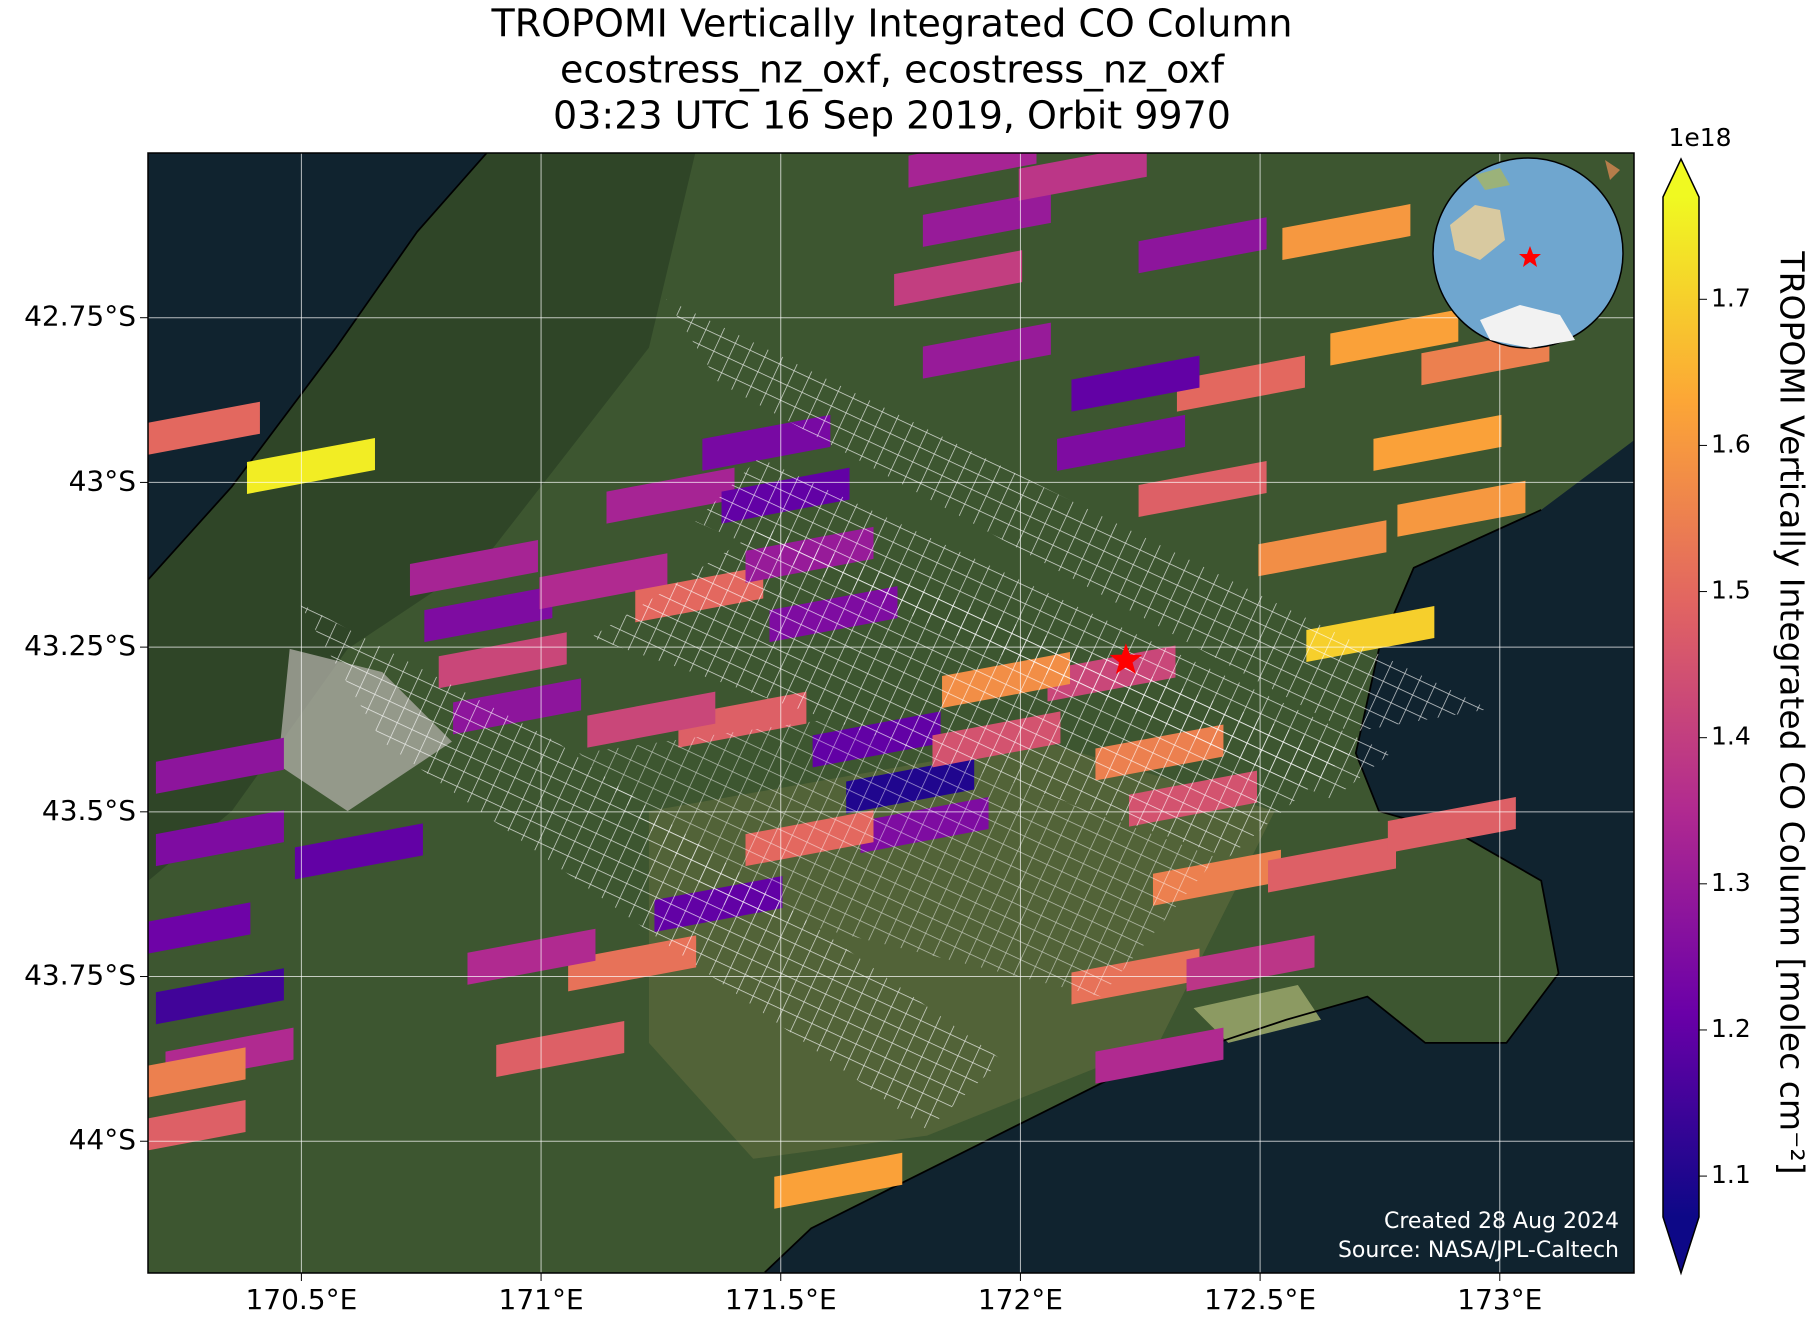 The width and height of the screenshot is (1817, 1323). I want to click on y-tick-label: 43.75°S, so click(80, 975).